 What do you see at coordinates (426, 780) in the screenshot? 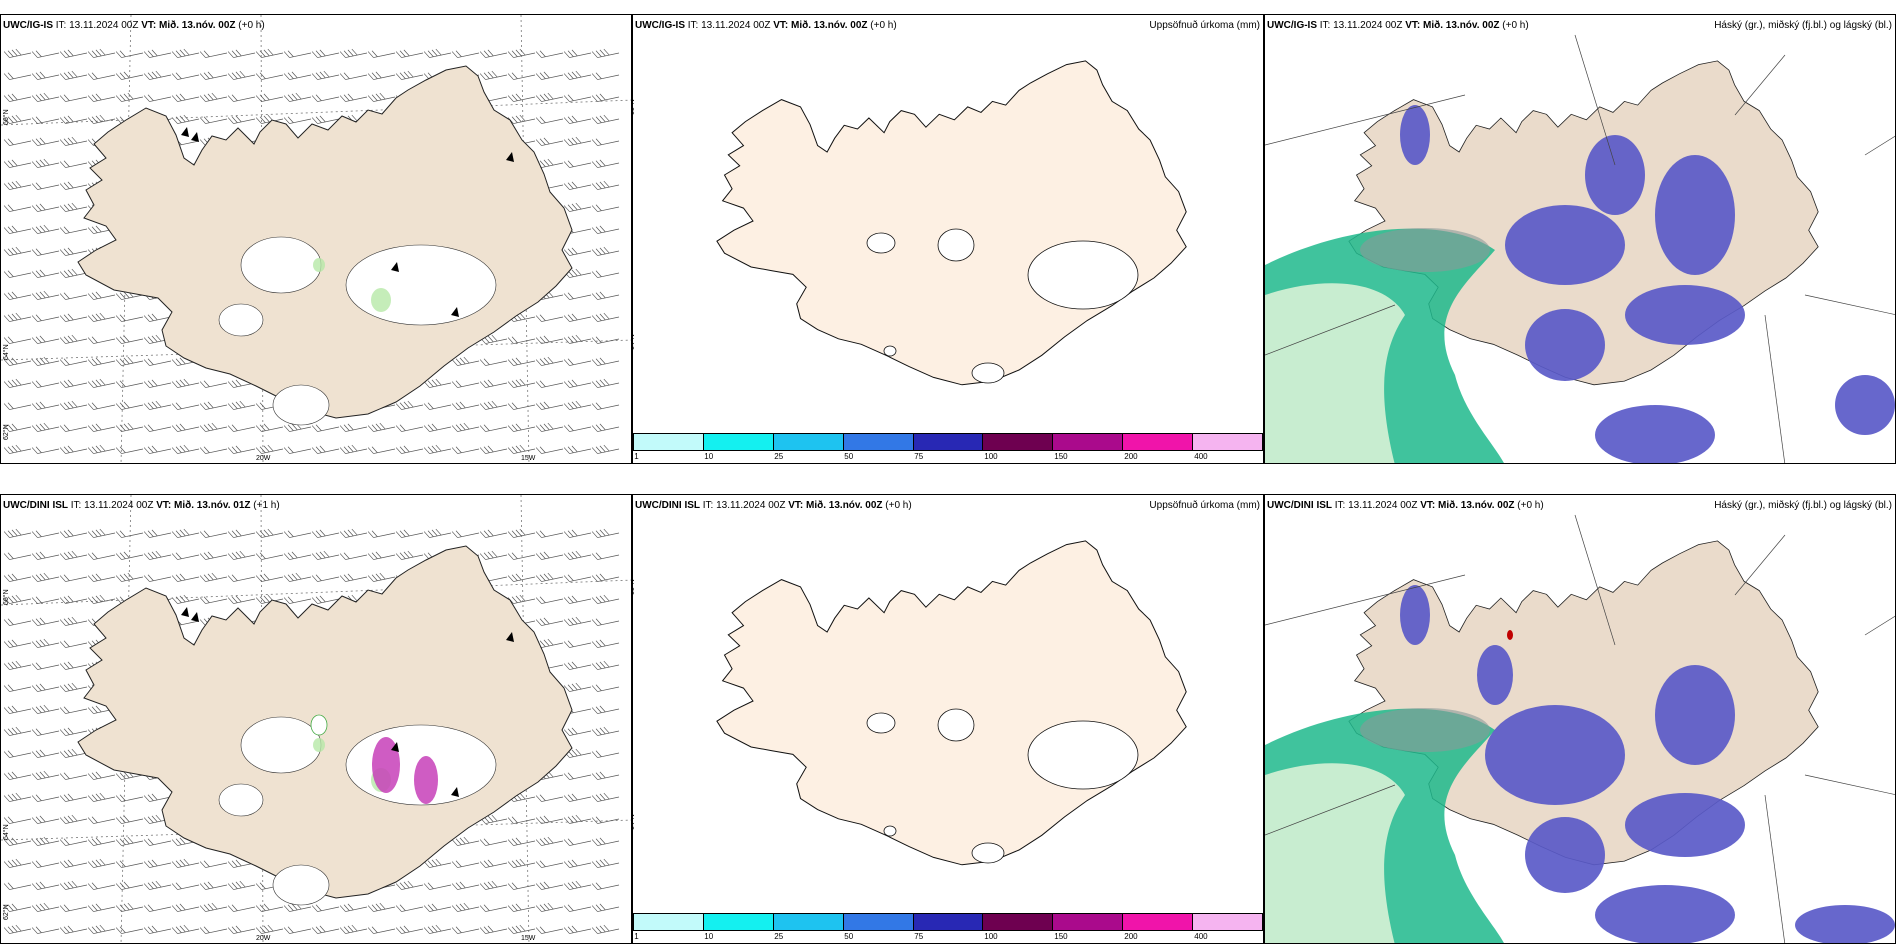
I see `heavy-precip-area` at bounding box center [426, 780].